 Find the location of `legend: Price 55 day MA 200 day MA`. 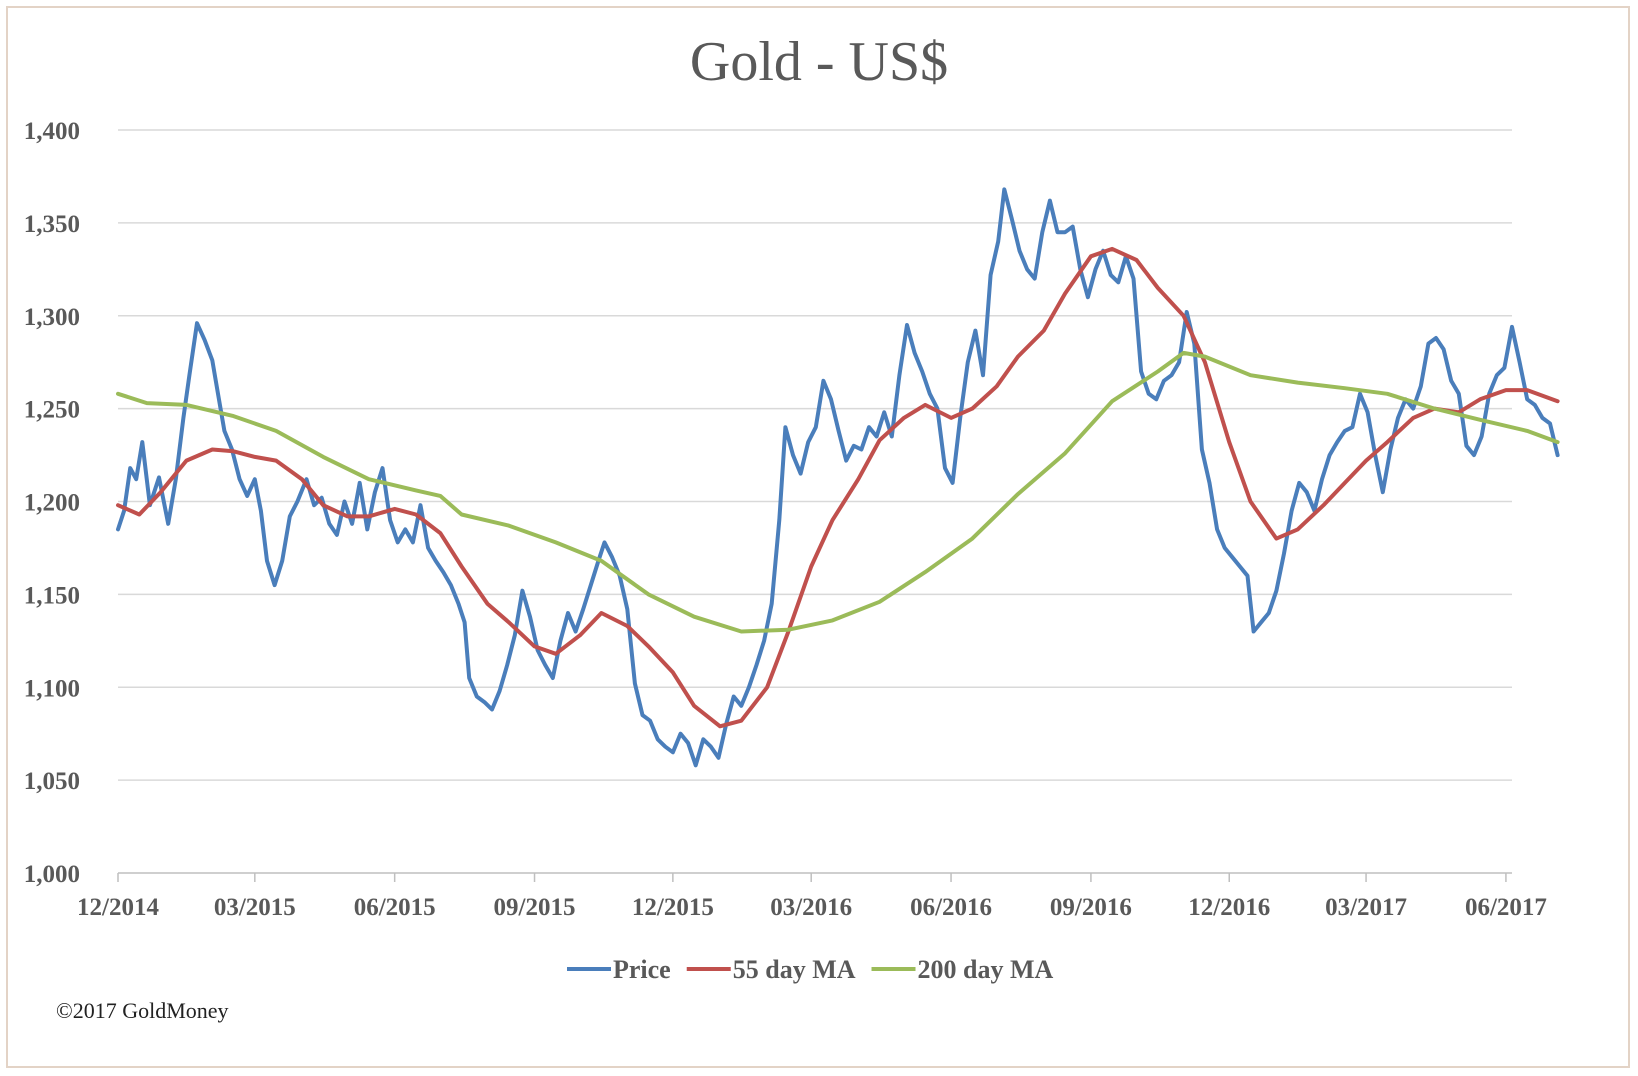

legend: Price 55 day MA 200 day MA is located at coordinates (810, 969).